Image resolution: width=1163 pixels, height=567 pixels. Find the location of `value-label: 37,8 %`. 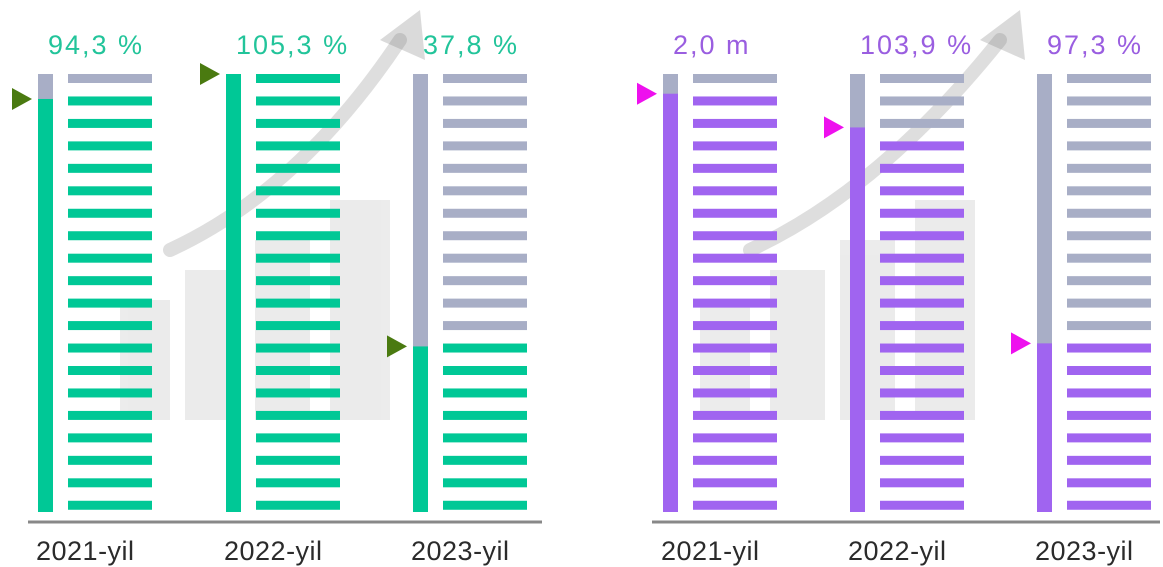

value-label: 37,8 % is located at coordinates (471, 45).